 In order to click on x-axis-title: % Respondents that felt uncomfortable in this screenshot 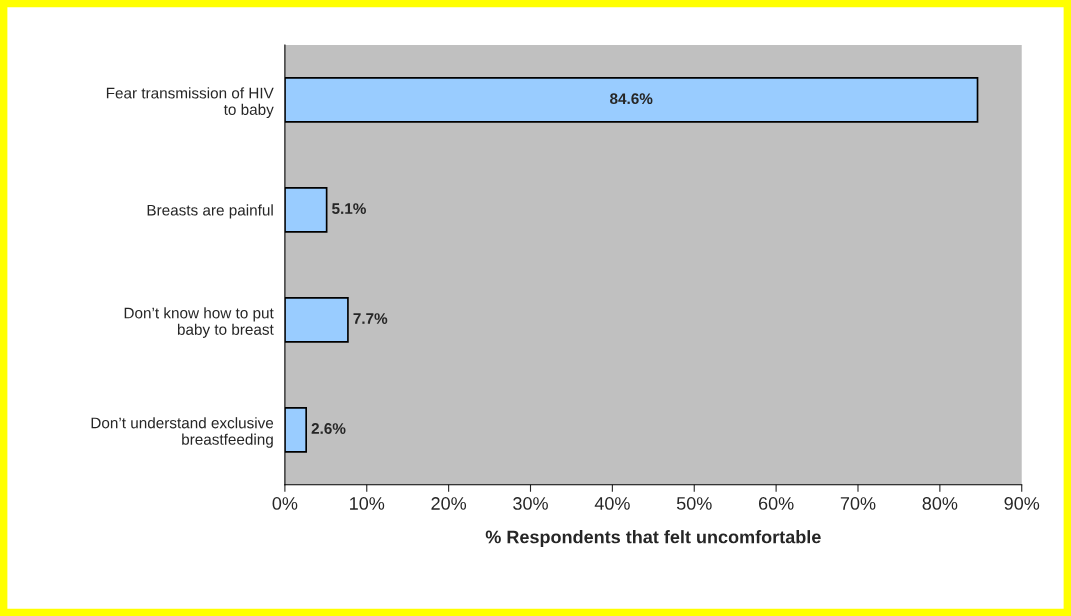, I will do `click(653, 538)`.